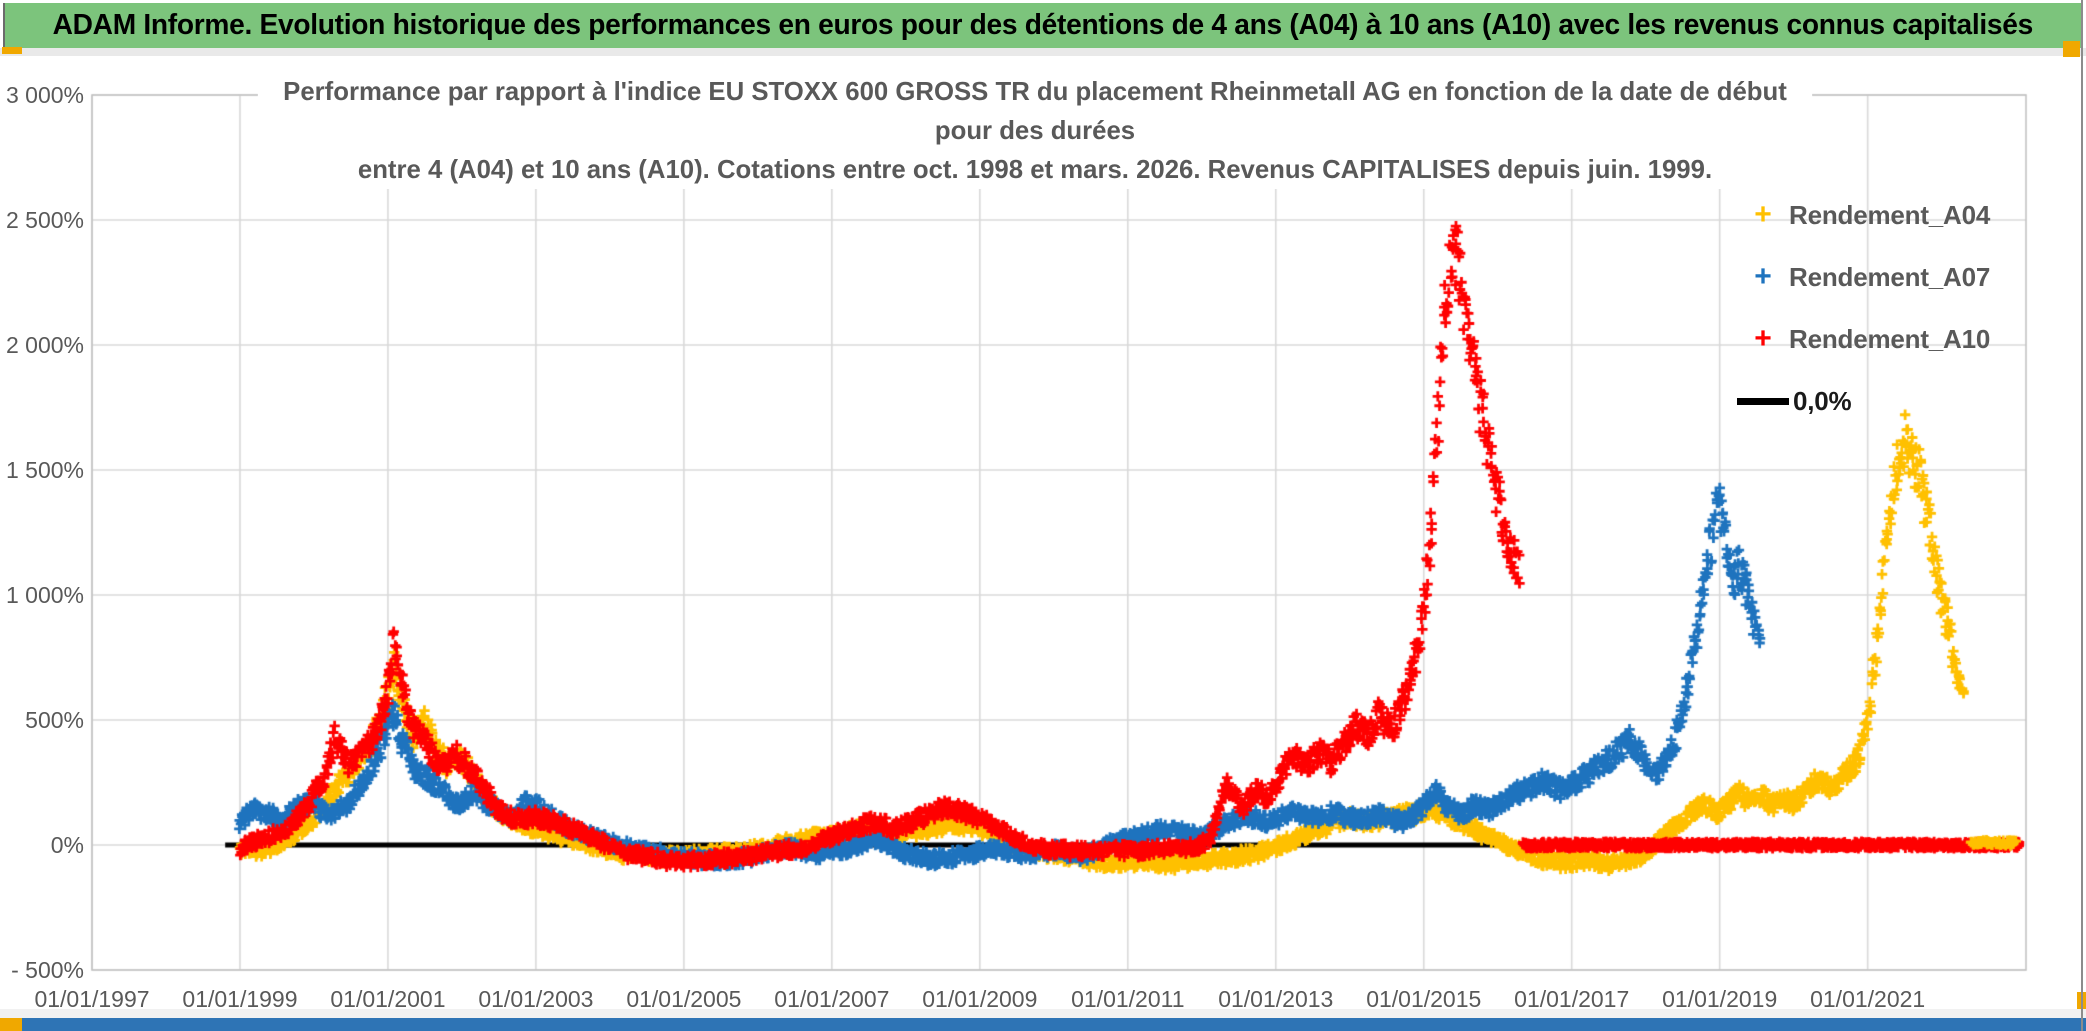  Describe the element at coordinates (54, 720) in the screenshot. I see `y-axis-tick-label: 500%` at that location.